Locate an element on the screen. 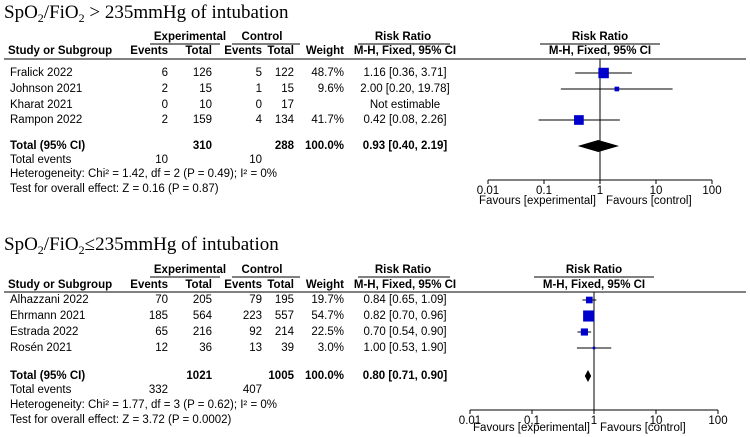 The image size is (750, 437). cell: 332 is located at coordinates (158, 390).